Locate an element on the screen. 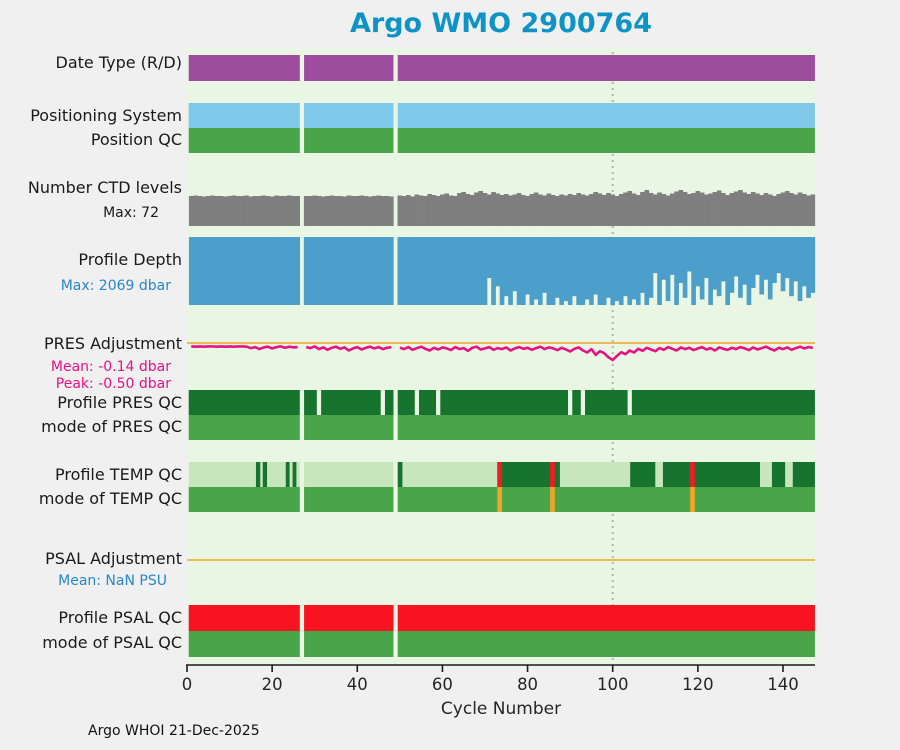 Image resolution: width=900 pixels, height=750 pixels. x-tick-label-140: 140 is located at coordinates (783, 684).